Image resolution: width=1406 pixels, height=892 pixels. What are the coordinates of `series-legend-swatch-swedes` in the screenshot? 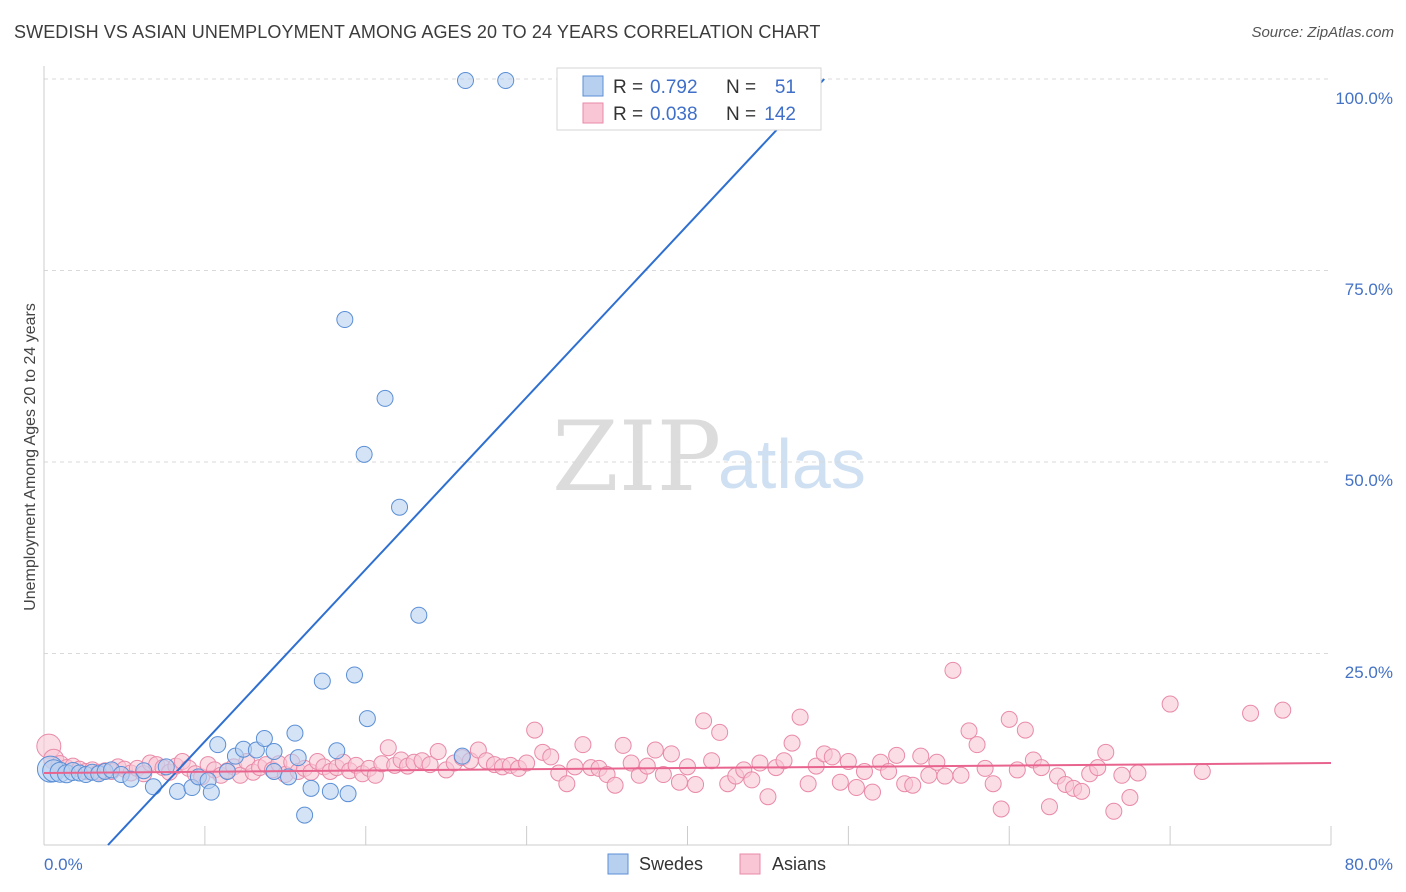 It's located at (618, 864).